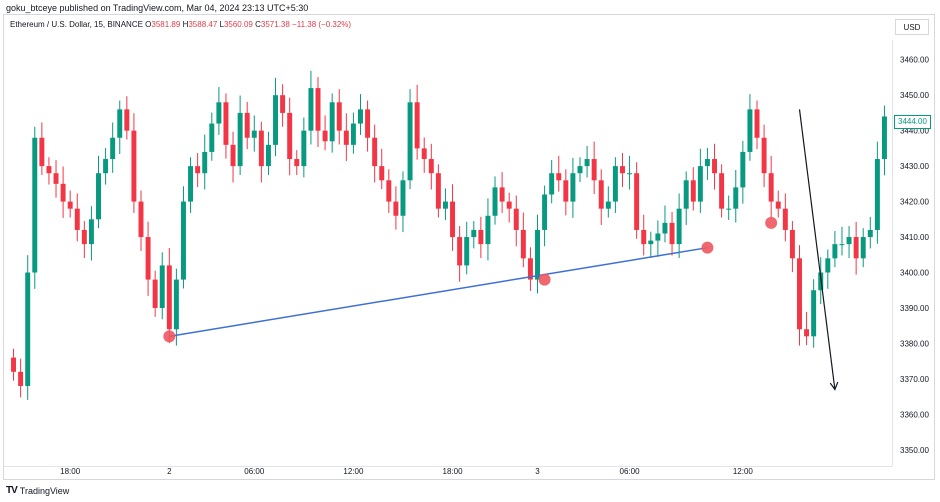  Describe the element at coordinates (12, 490) in the screenshot. I see `tradingview-logo-icon: TV` at that location.